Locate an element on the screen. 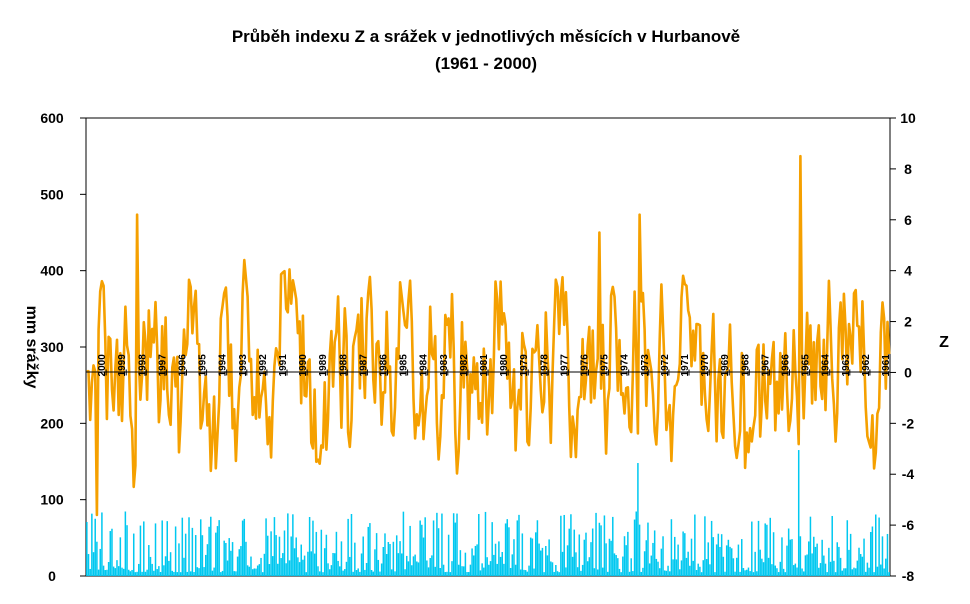 Image resolution: width=970 pixels, height=604 pixels. year-label: 1978 is located at coordinates (544, 365).